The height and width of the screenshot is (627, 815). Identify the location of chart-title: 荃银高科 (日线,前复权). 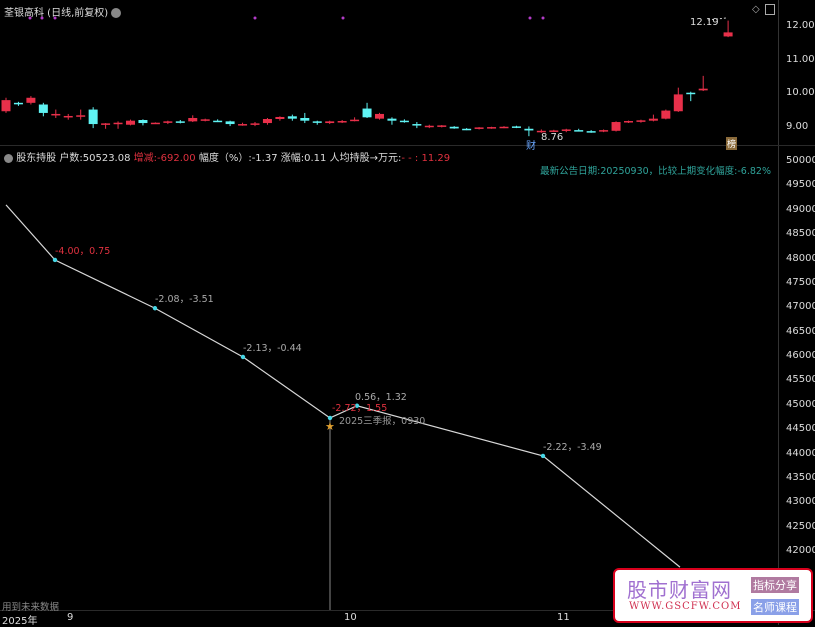
(63, 11).